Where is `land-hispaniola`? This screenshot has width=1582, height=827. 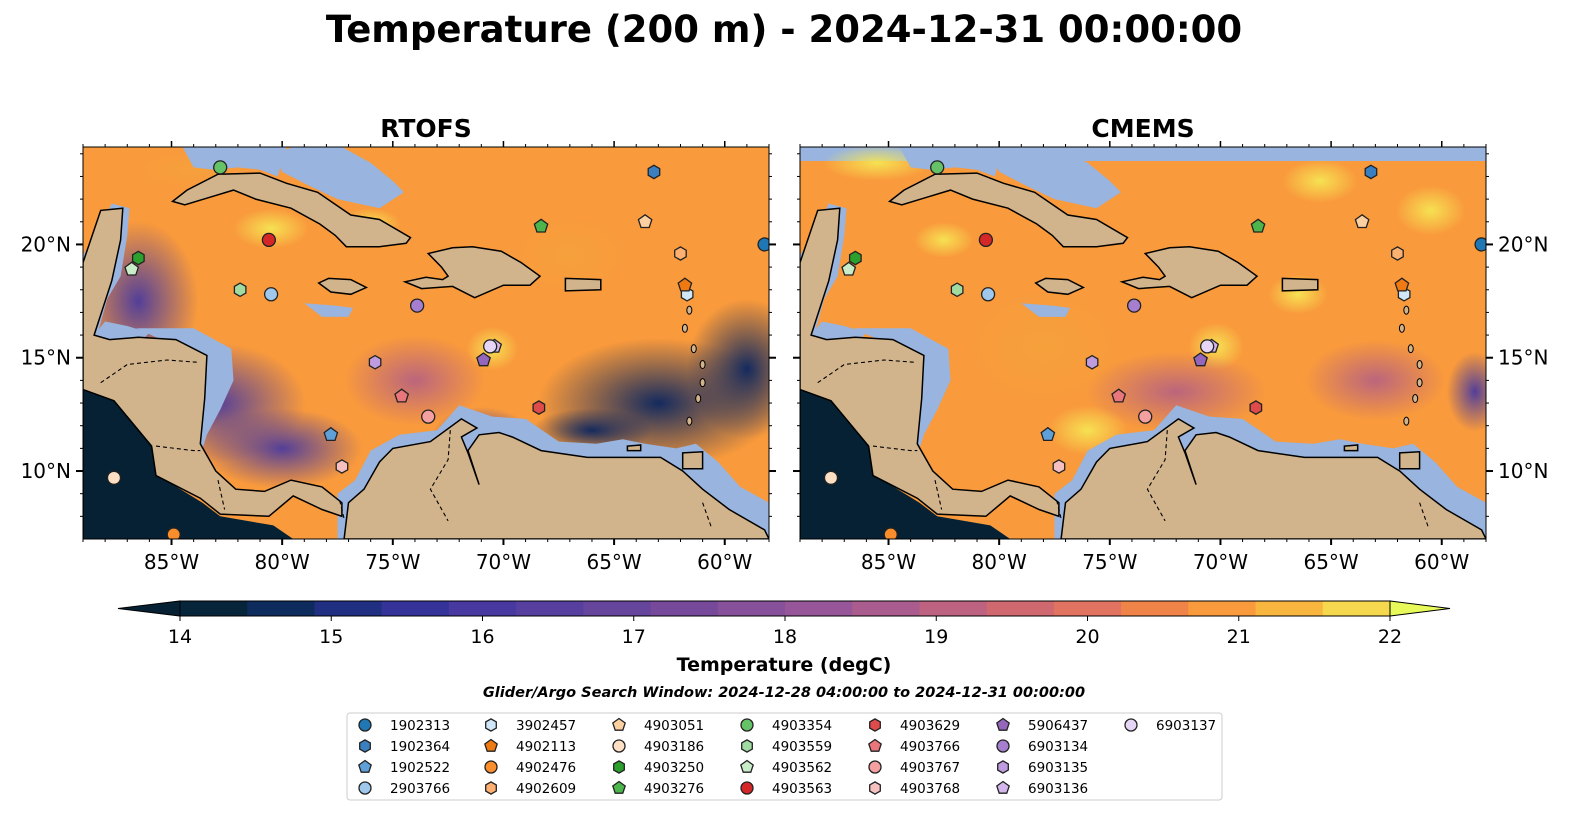 land-hispaniola is located at coordinates (472, 272).